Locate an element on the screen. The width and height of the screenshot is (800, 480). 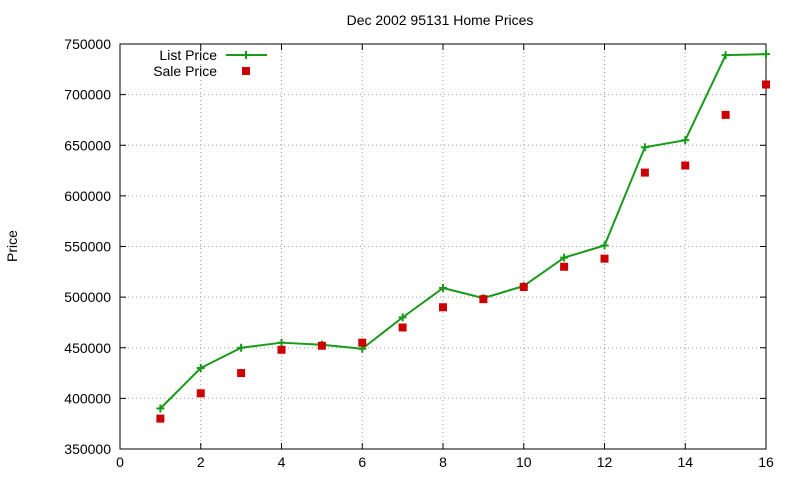
x-tick-label: 12 is located at coordinates (605, 462).